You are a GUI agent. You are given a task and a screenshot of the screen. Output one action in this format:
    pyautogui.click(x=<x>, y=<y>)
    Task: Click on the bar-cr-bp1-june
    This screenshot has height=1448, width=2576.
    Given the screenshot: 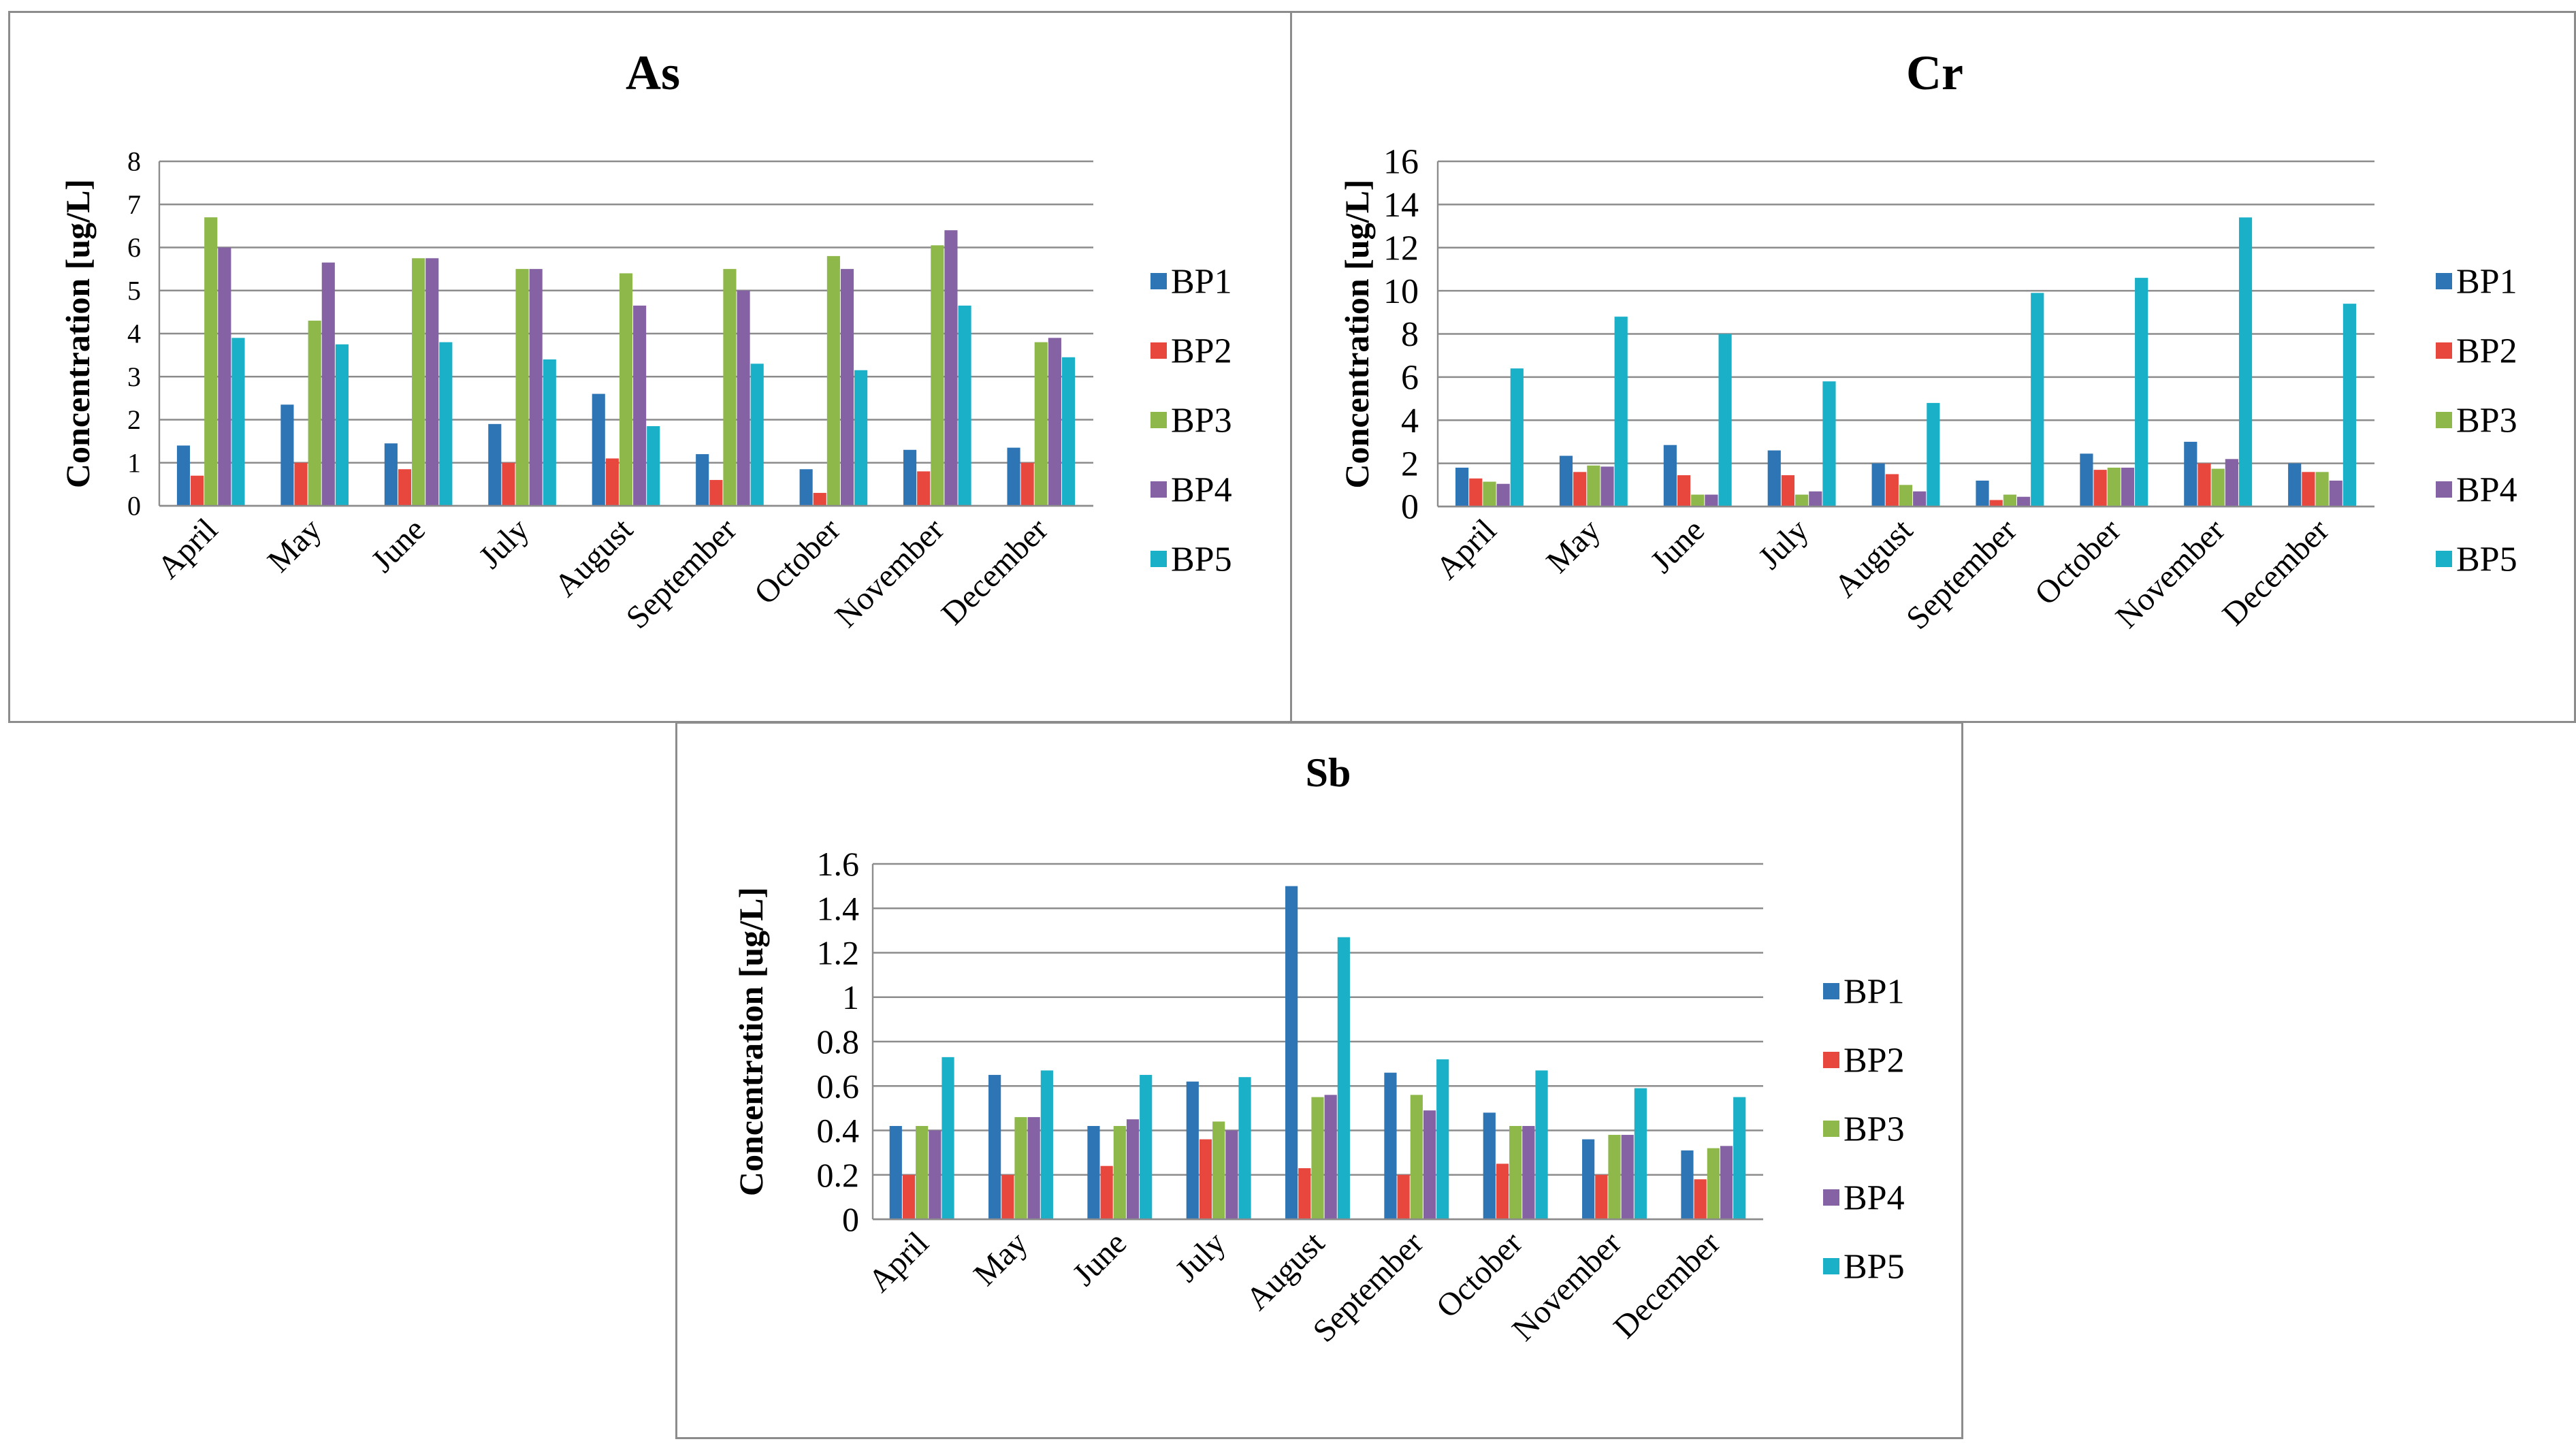 What is the action you would take?
    pyautogui.click(x=1670, y=476)
    